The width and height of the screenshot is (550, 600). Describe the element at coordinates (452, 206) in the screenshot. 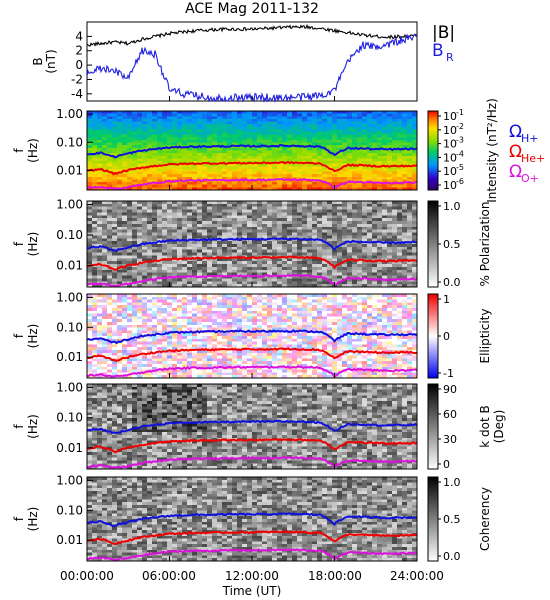

I see `colorbar-tick-label: 1.0` at that location.